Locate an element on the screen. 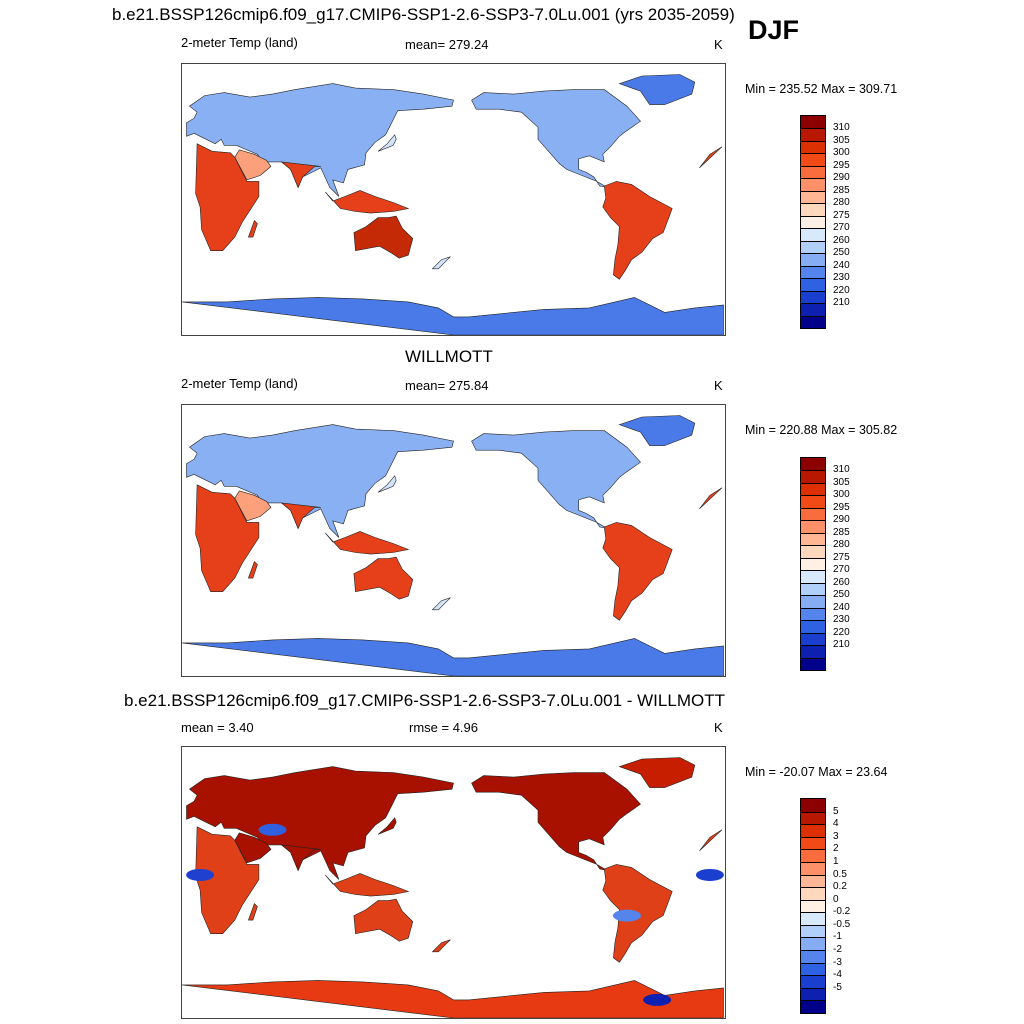  panel1-map-svg is located at coordinates (453, 204).